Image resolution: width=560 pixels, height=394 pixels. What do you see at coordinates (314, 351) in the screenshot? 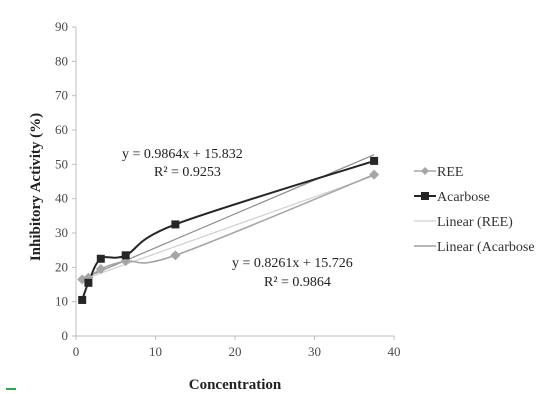
I see `x-tick-label: 30` at bounding box center [314, 351].